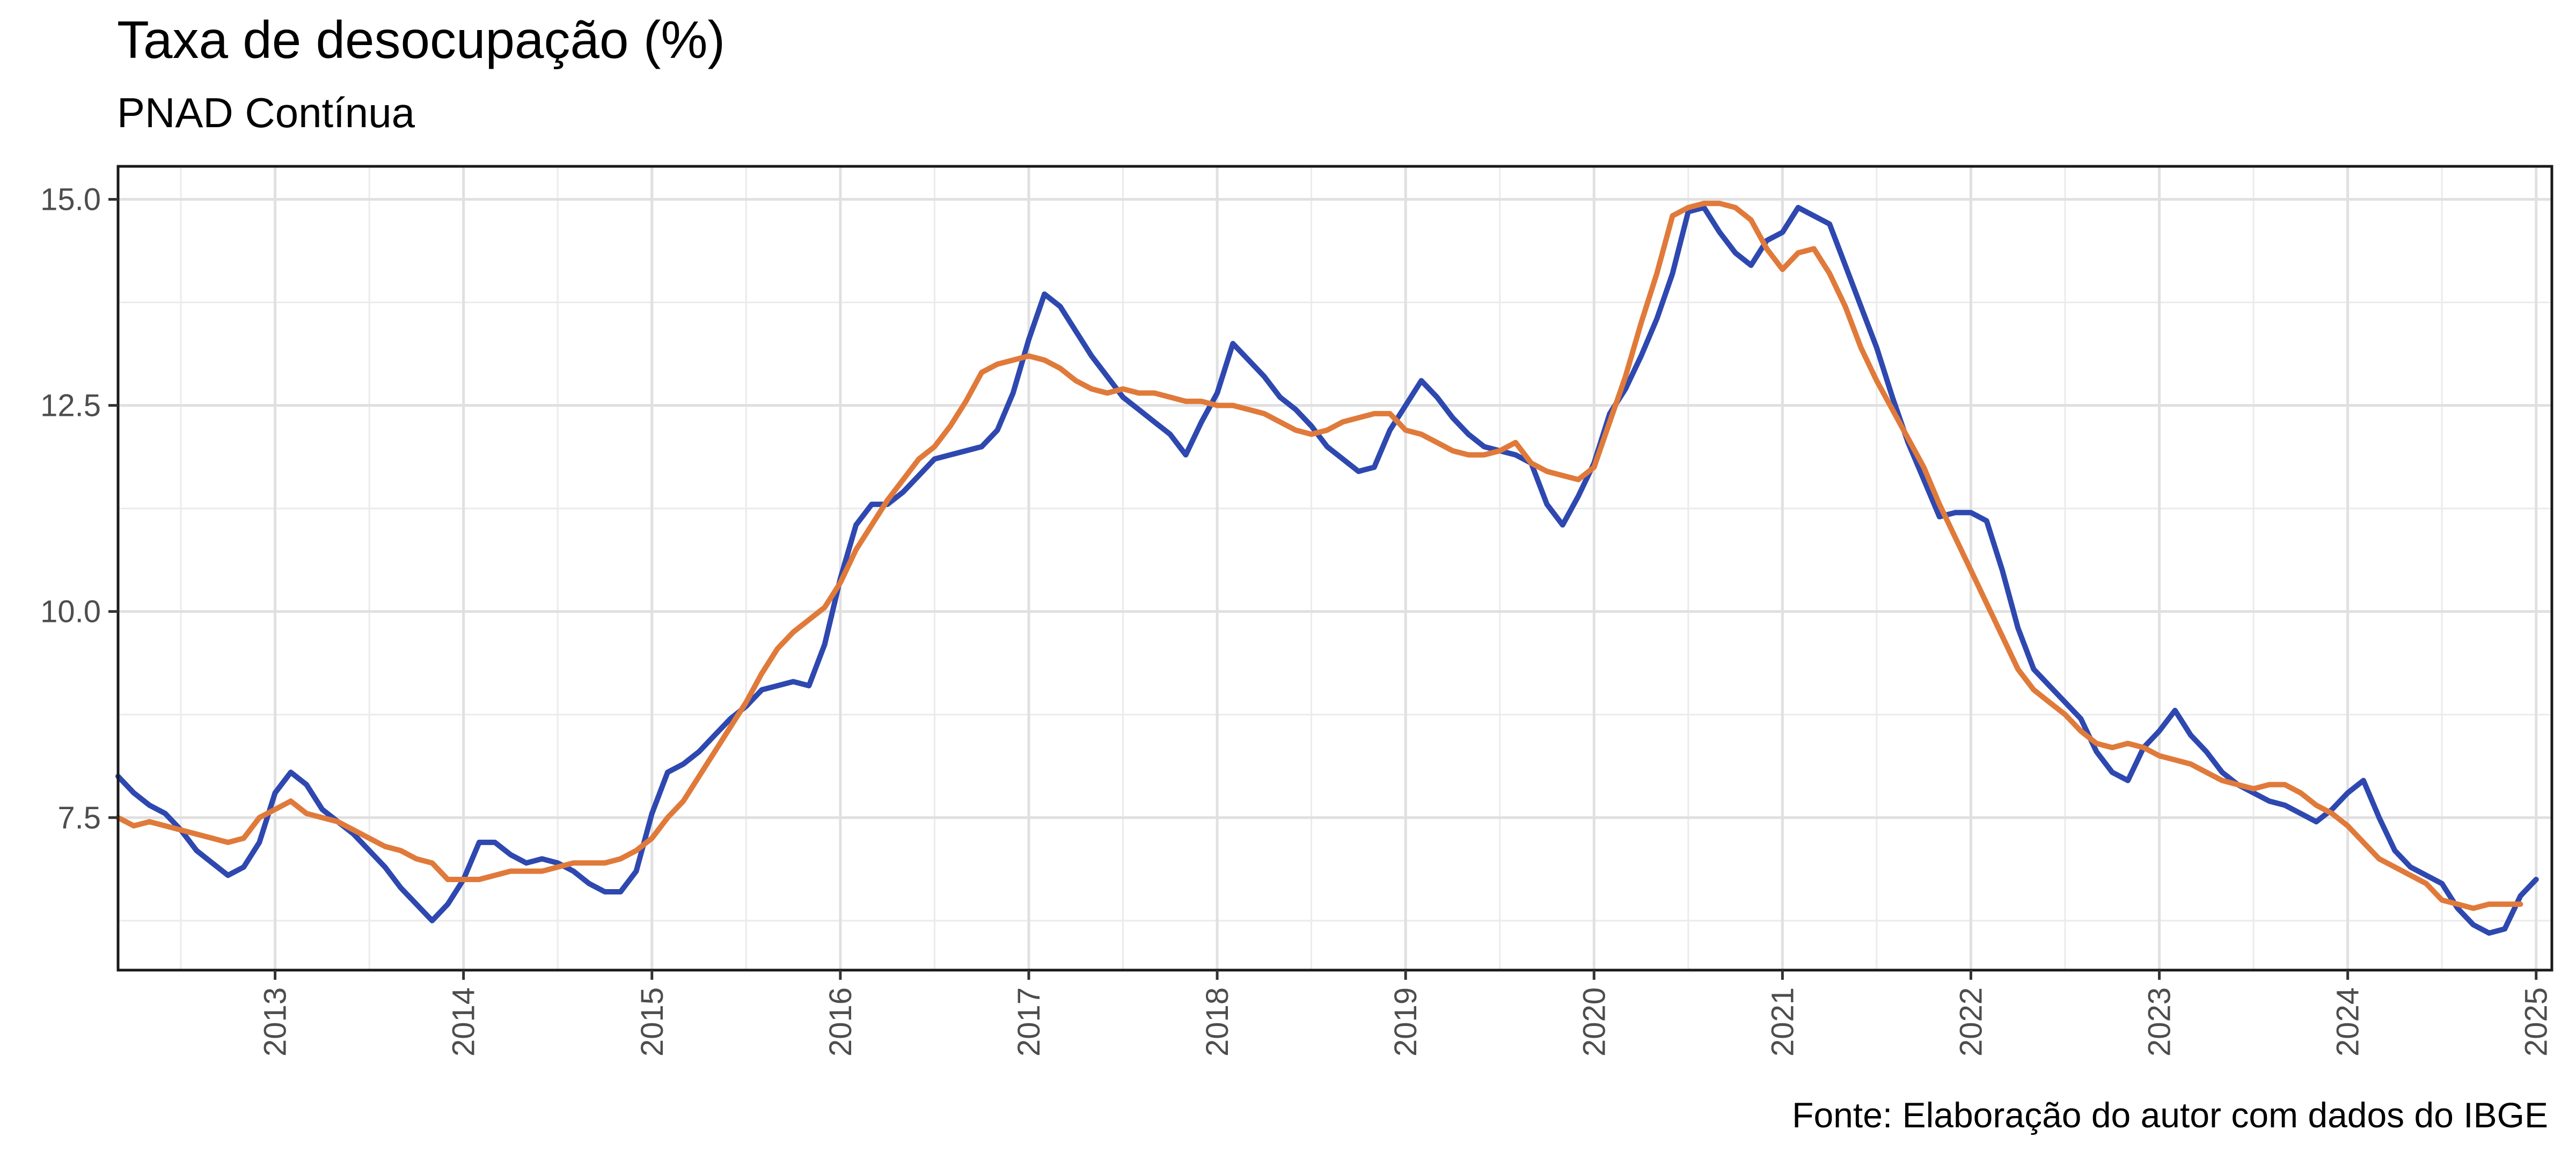  Describe the element at coordinates (2348, 1022) in the screenshot. I see `x-tick-label: 2024` at that location.